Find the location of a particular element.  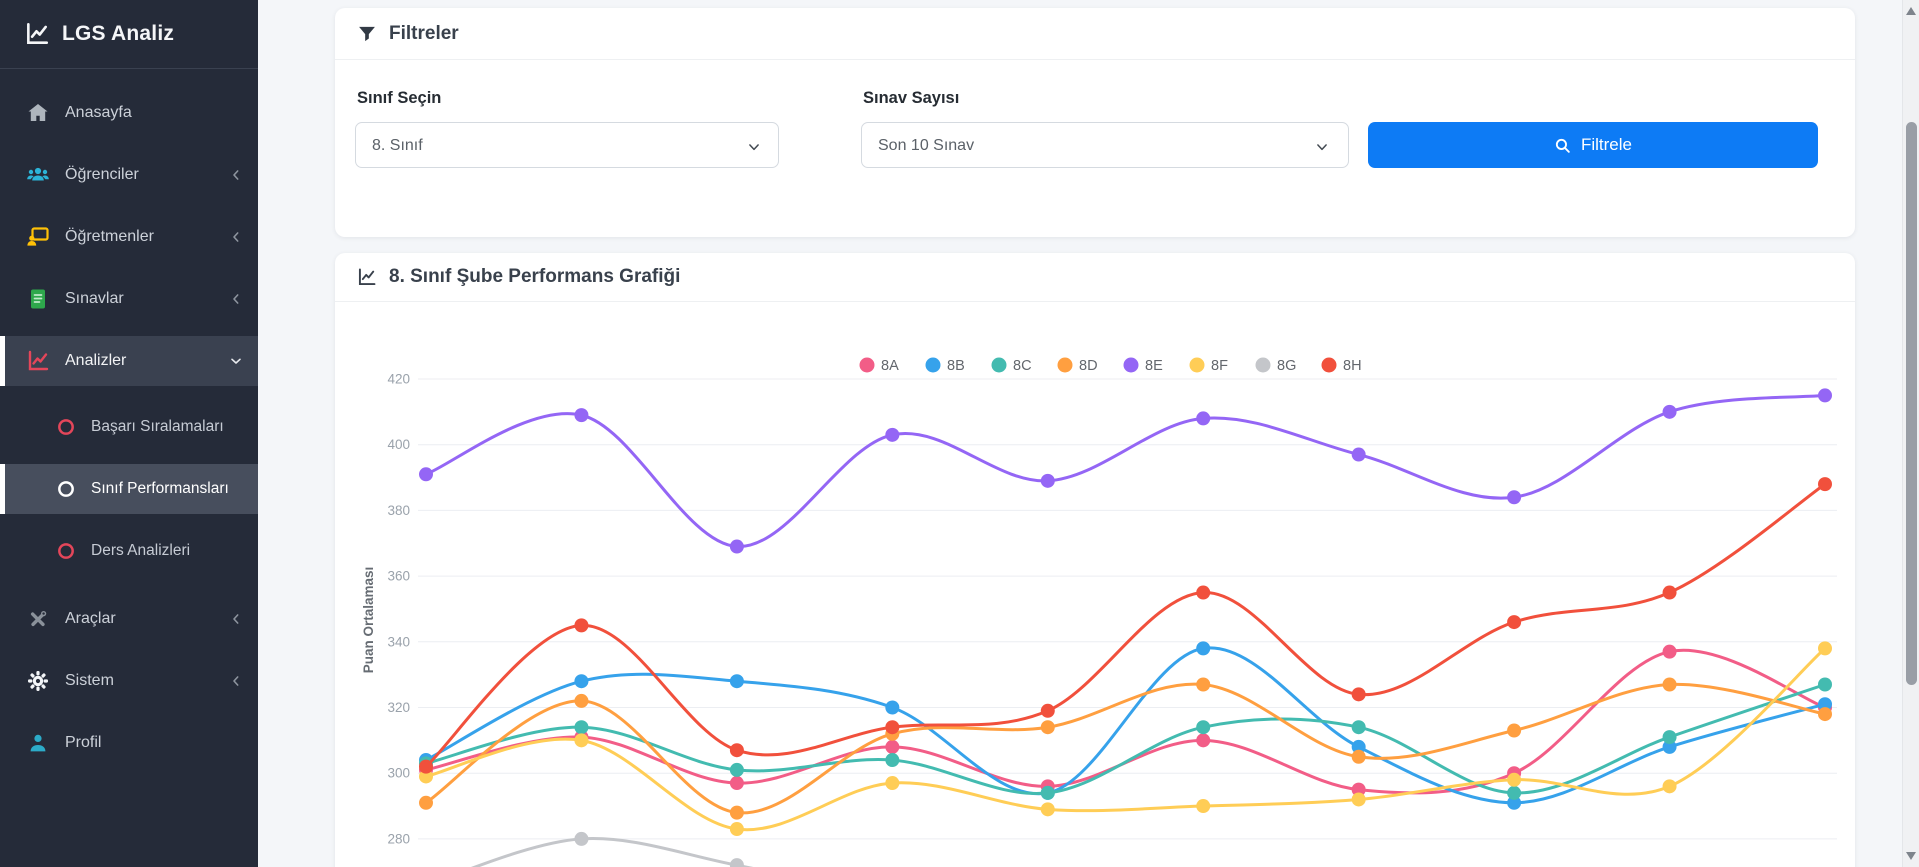

scrollbar-down-arrow-icon is located at coordinates (1911, 857).